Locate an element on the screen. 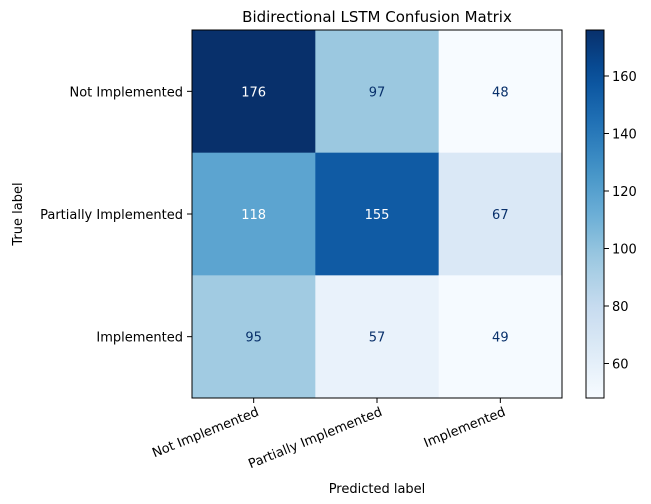 Image resolution: width=651 pixels, height=504 pixels. cell-value-label: 67 is located at coordinates (500, 215).